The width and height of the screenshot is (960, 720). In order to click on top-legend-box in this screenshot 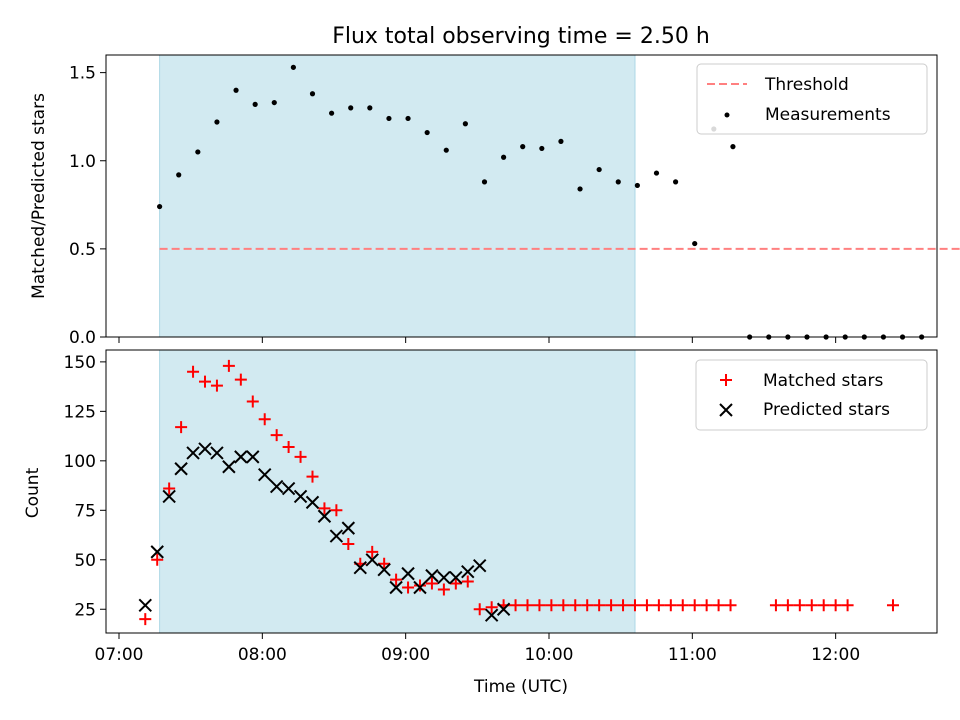, I will do `click(812, 99)`.